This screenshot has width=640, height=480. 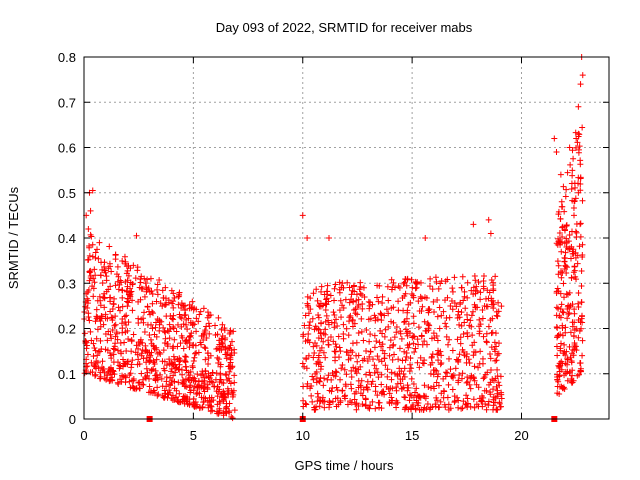 What do you see at coordinates (67, 238) in the screenshot?
I see `y-tick-label: 0.4` at bounding box center [67, 238].